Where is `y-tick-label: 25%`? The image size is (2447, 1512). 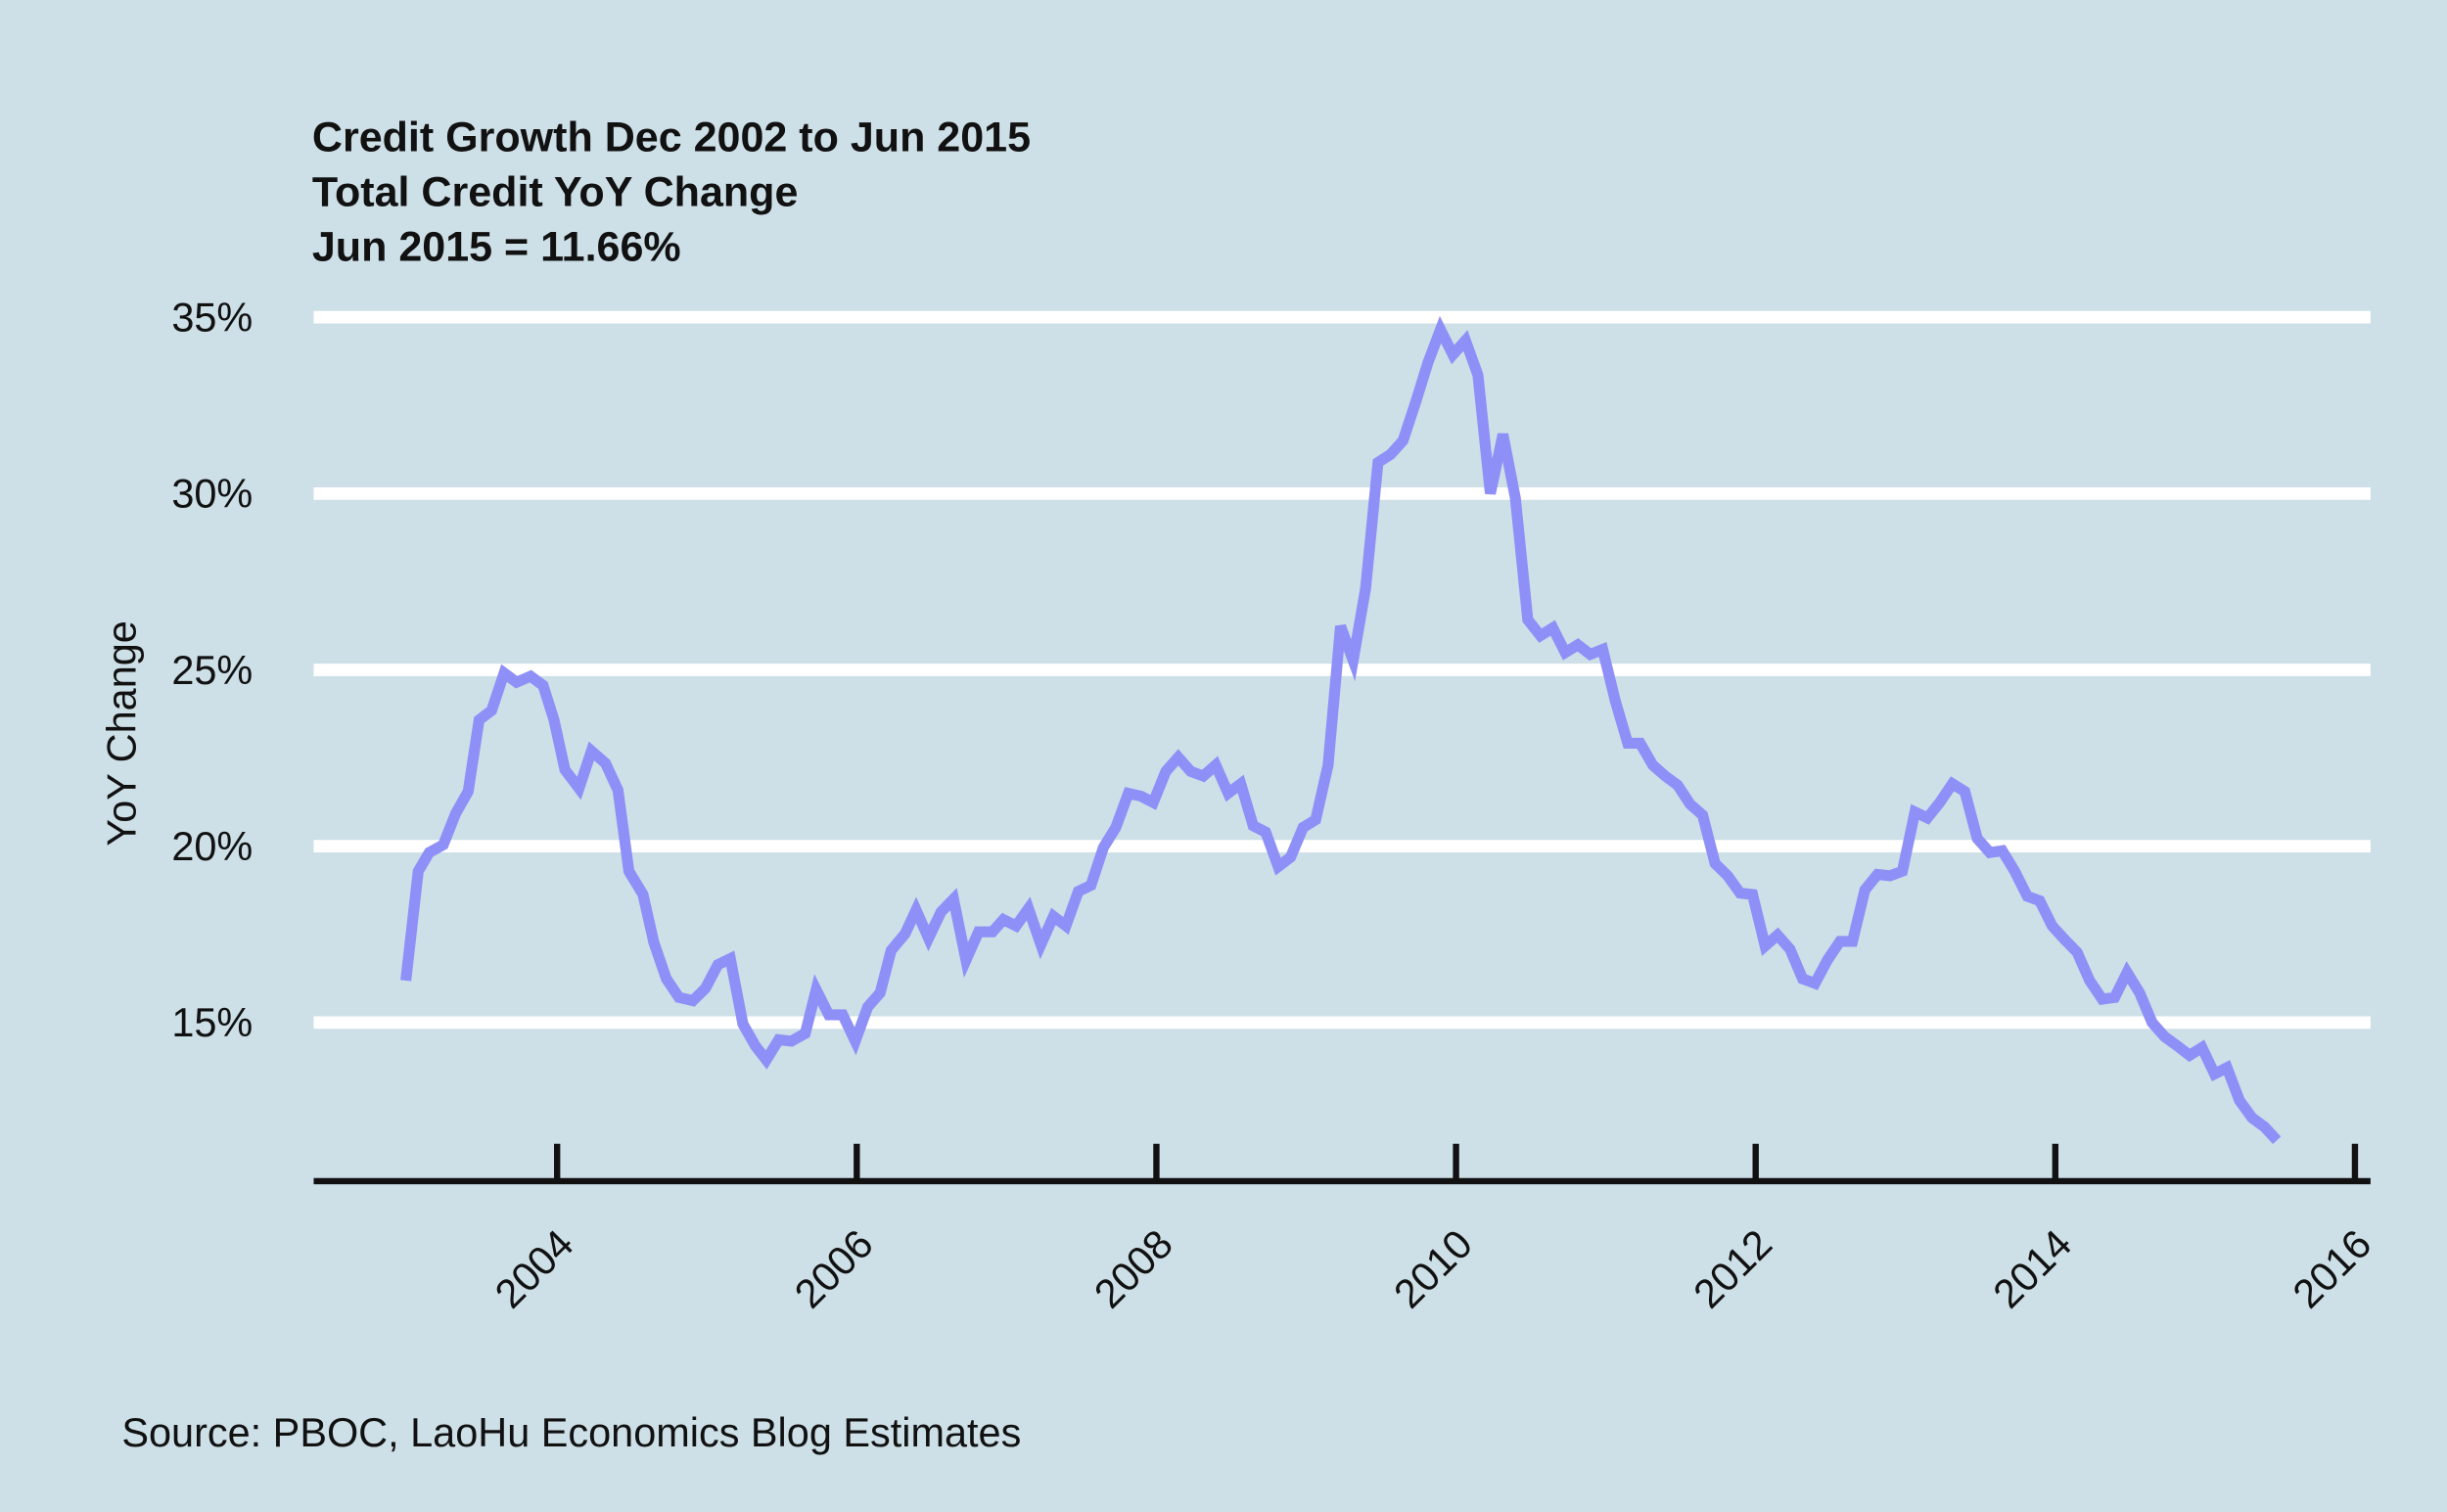
y-tick-label: 25% is located at coordinates (212, 670).